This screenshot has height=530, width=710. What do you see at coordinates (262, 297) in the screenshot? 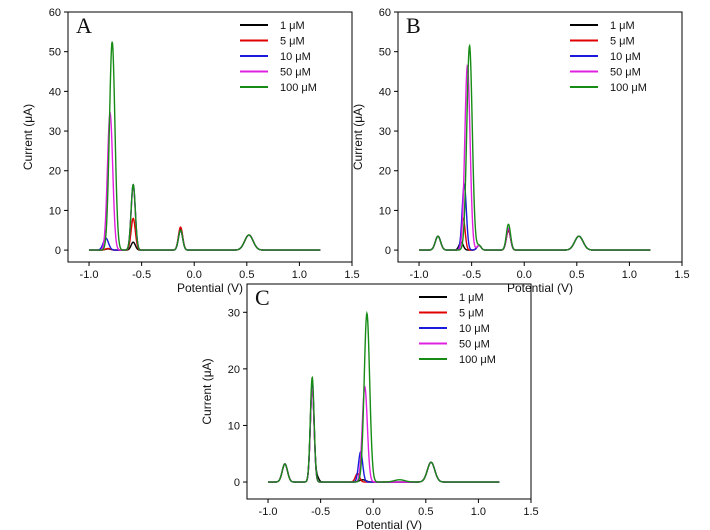
I see `panel-label: C` at bounding box center [262, 297].